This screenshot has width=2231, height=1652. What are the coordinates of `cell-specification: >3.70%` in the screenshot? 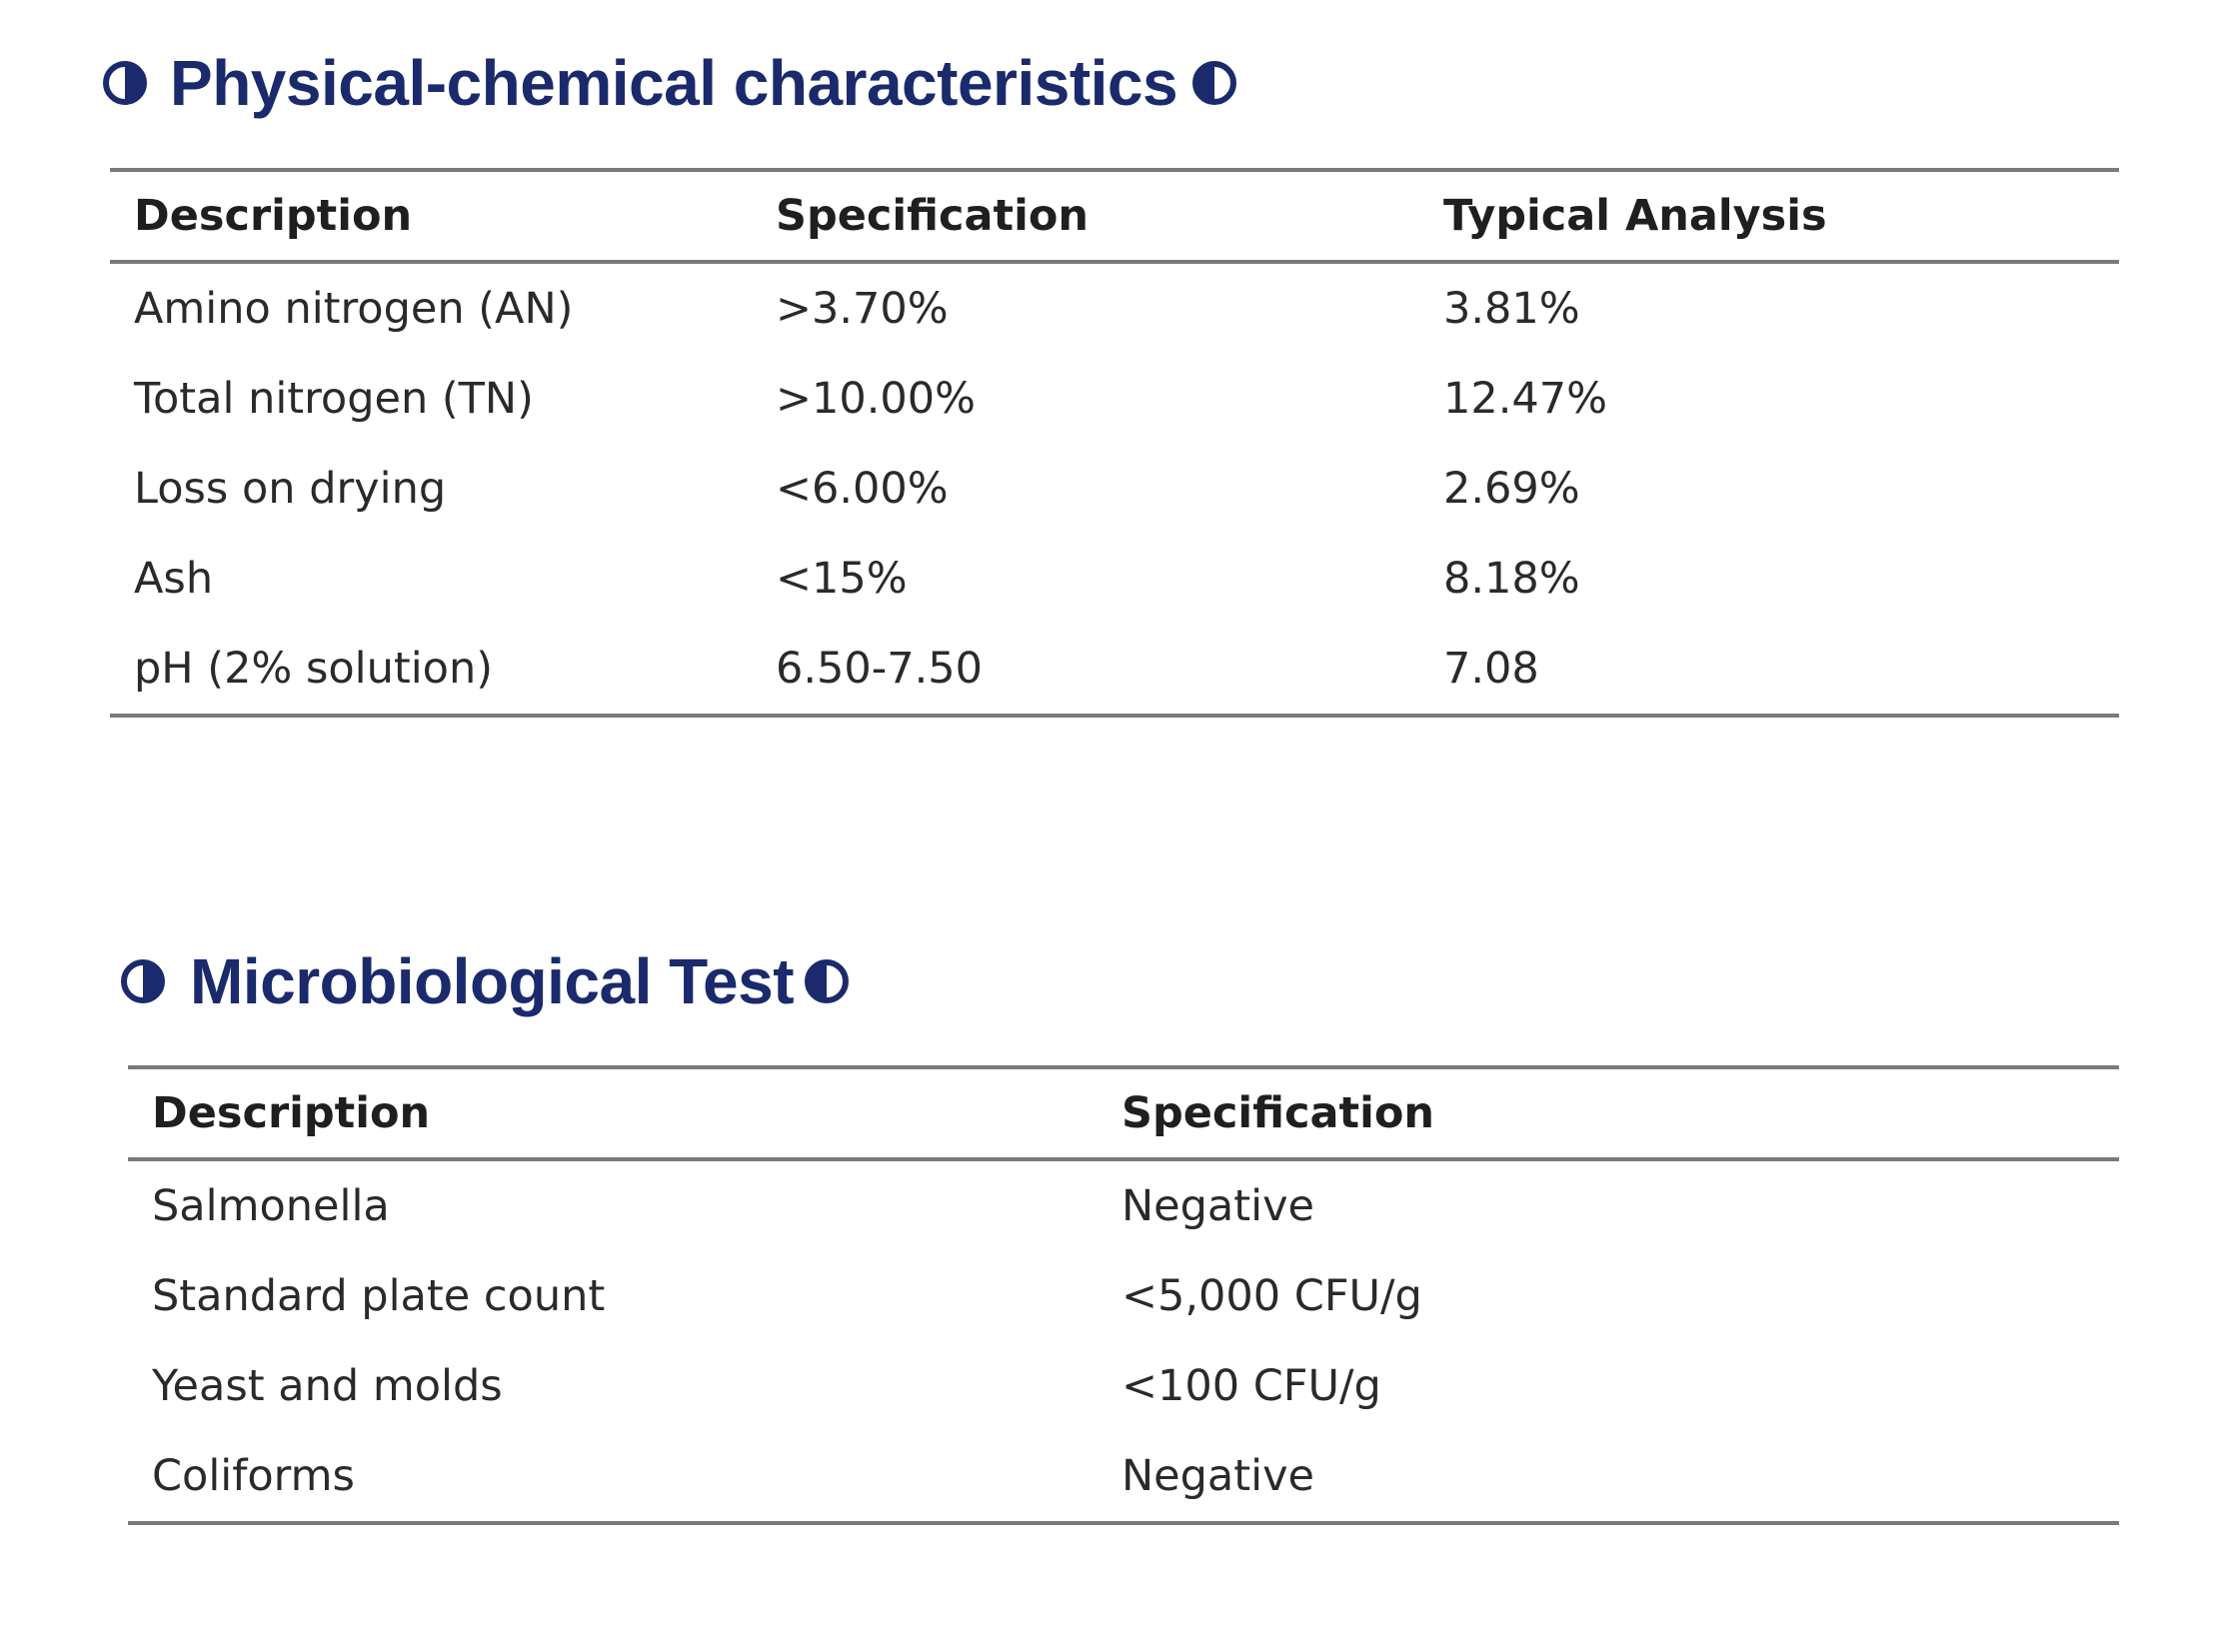 It's located at (862, 309).